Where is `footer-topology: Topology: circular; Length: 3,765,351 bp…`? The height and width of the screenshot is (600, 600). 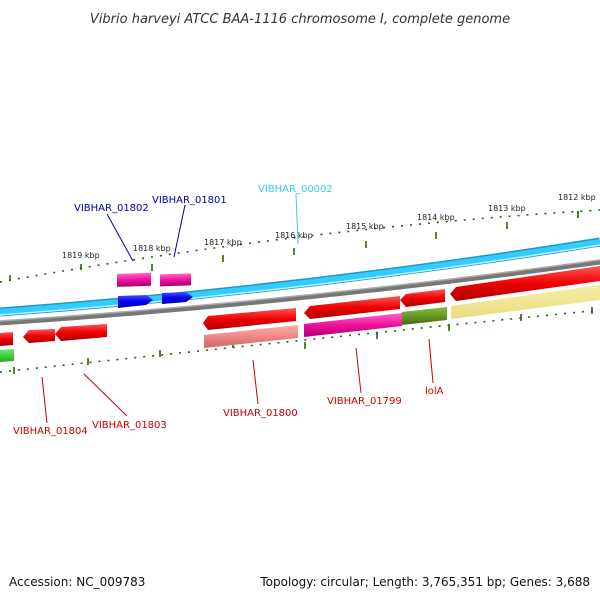 footer-topology: Topology: circular; Length: 3,765,351 bp… is located at coordinates (424, 582).